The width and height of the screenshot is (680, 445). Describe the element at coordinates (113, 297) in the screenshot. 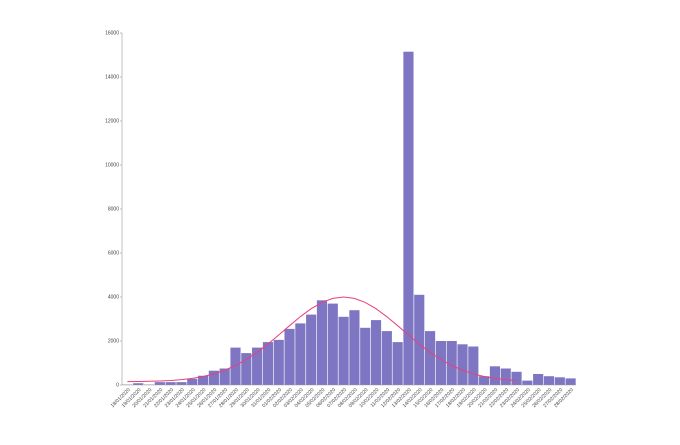

I see `y-tick-label: 4000` at that location.